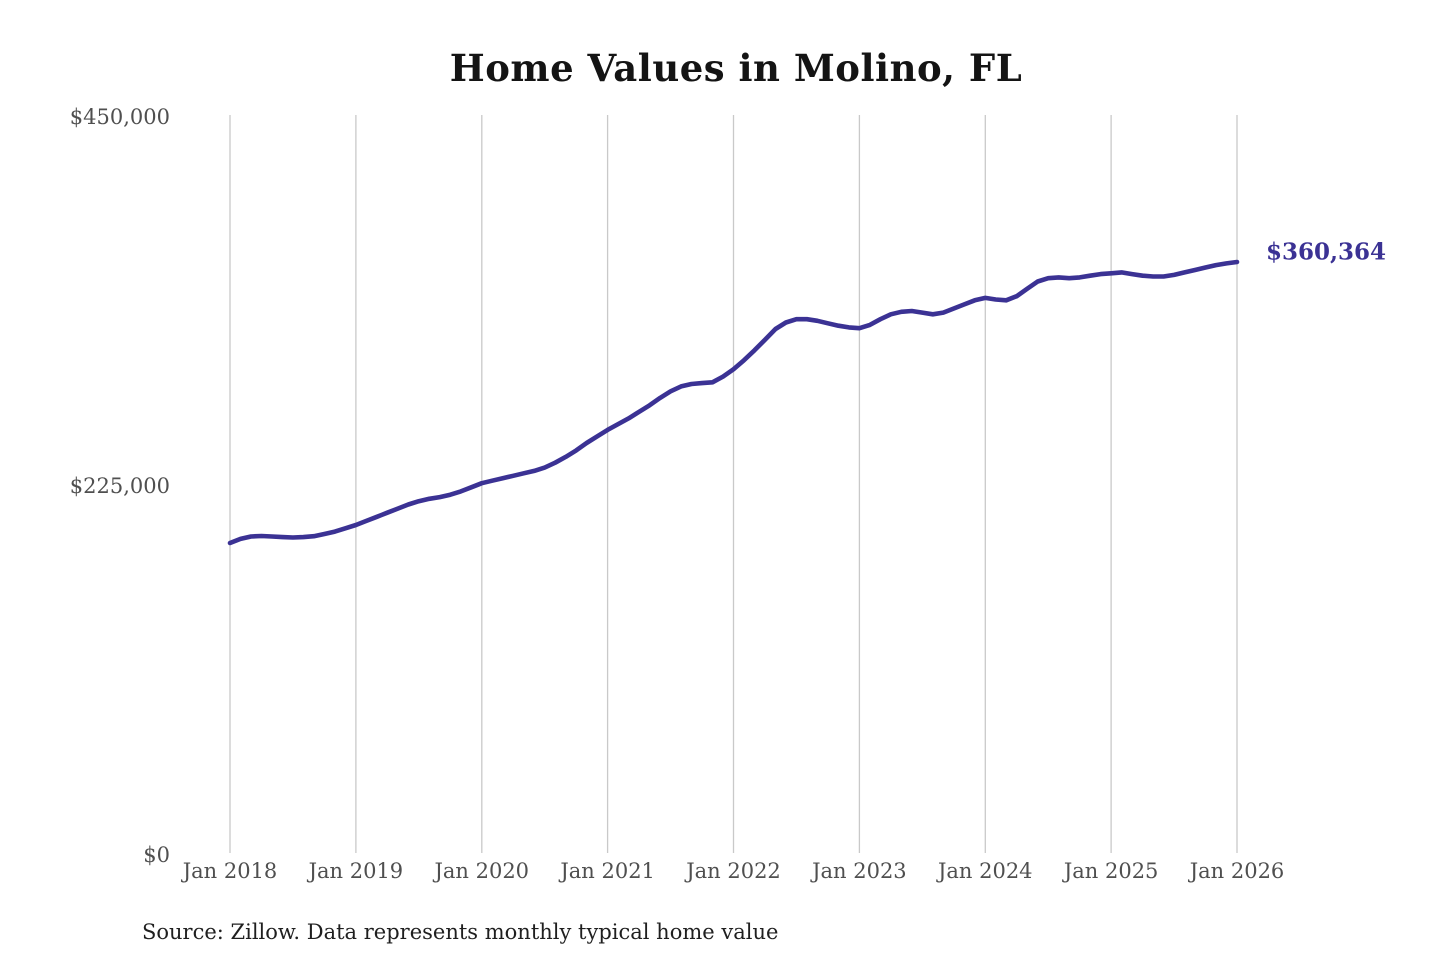 The width and height of the screenshot is (1440, 960). I want to click on x-axis-tick-label: Jan 2021, so click(607, 871).